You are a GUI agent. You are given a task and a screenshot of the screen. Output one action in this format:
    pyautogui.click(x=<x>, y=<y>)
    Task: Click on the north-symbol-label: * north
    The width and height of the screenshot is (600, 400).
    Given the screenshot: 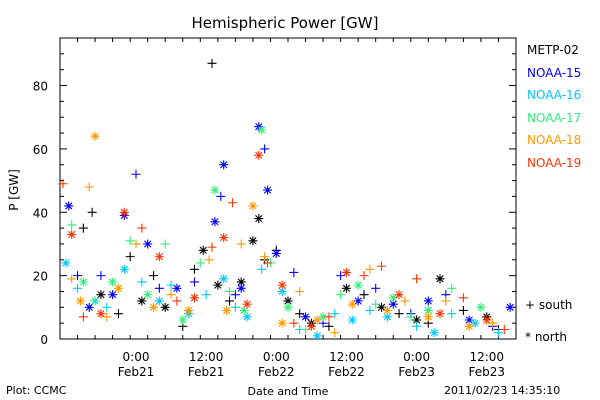 What is the action you would take?
    pyautogui.click(x=546, y=337)
    